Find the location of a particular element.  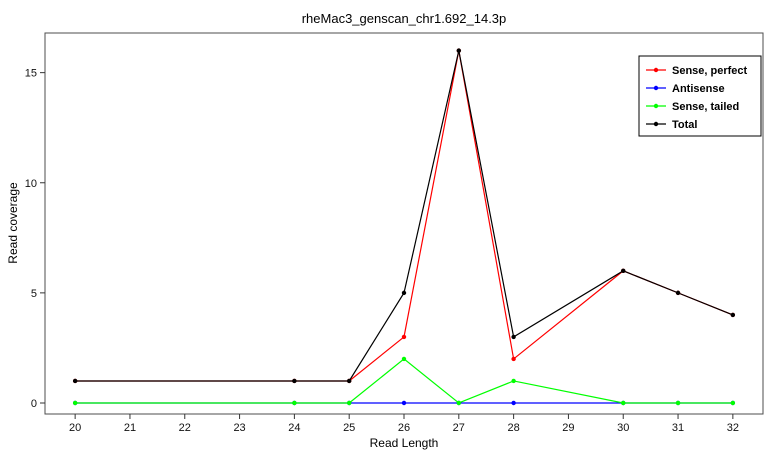

y-tick-label: 15 is located at coordinates (31, 74).